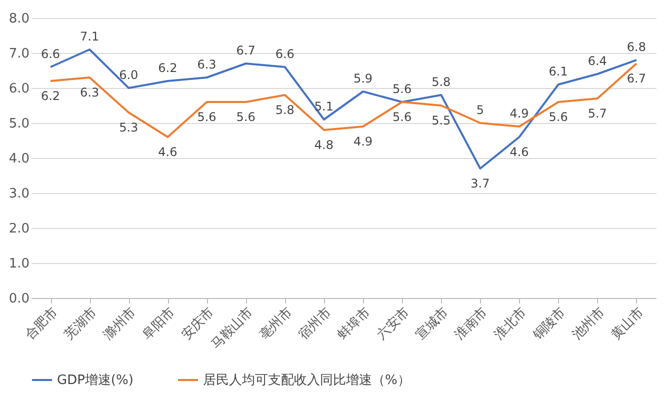  Describe the element at coordinates (314, 323) in the screenshot. I see `x-tick-label: 宿州市` at that location.